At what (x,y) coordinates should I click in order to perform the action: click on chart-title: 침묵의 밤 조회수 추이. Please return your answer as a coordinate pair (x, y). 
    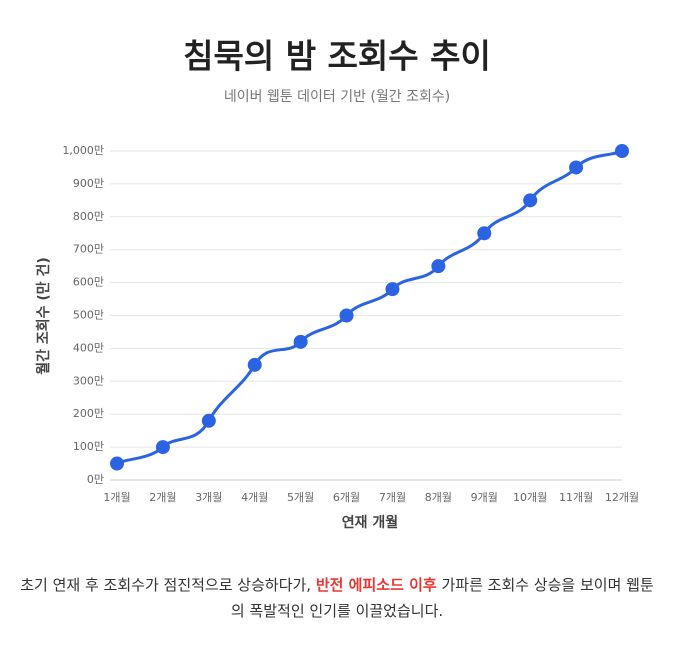
    Looking at the image, I should click on (337, 56).